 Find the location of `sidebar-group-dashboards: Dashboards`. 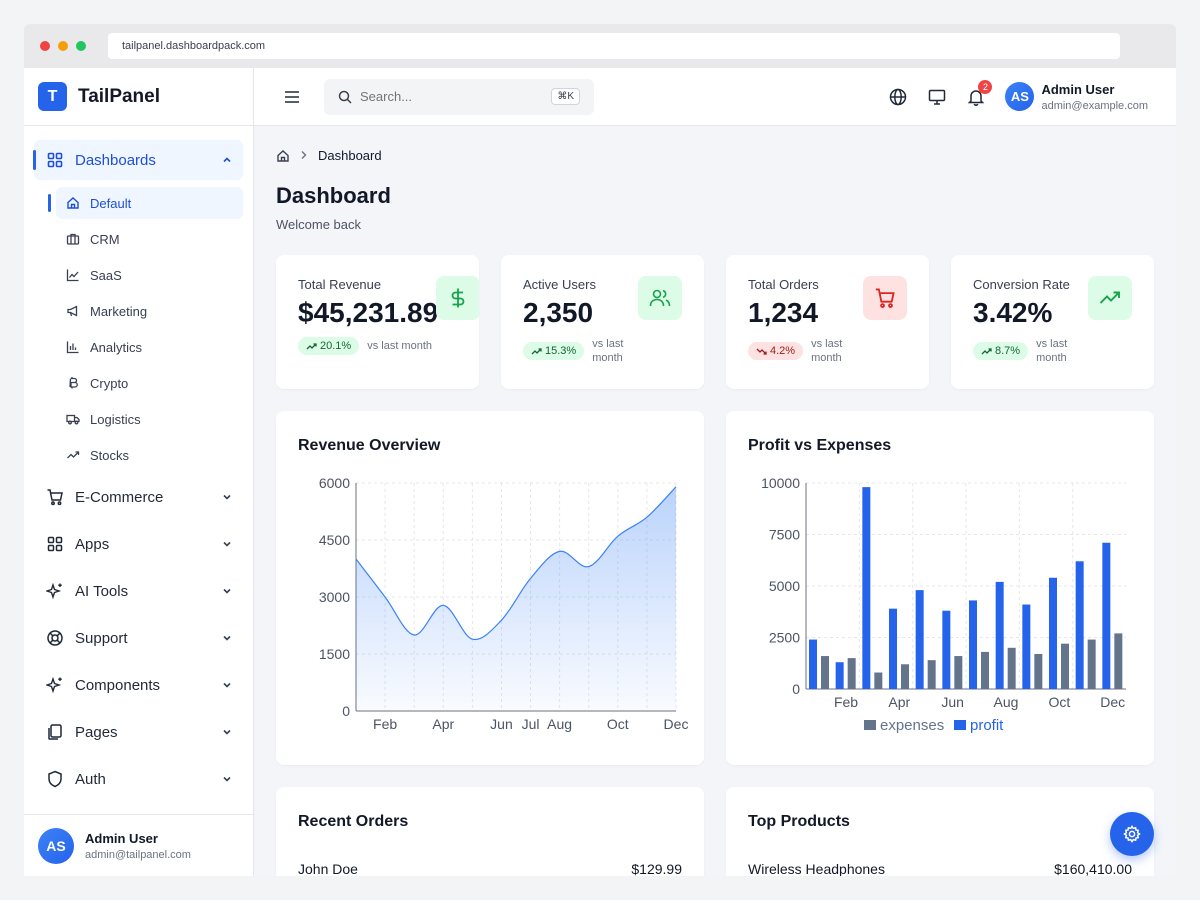

sidebar-group-dashboards: Dashboards is located at coordinates (138, 160).